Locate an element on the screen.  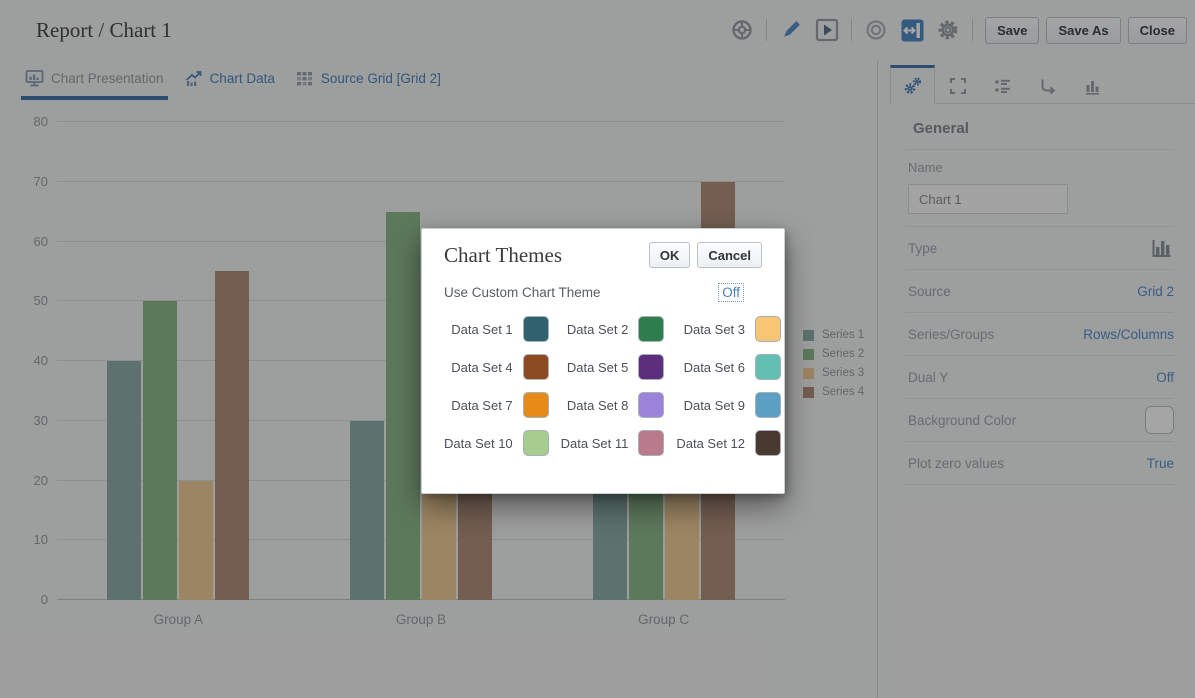
bar-chart-type-icon is located at coordinates (1161, 248).